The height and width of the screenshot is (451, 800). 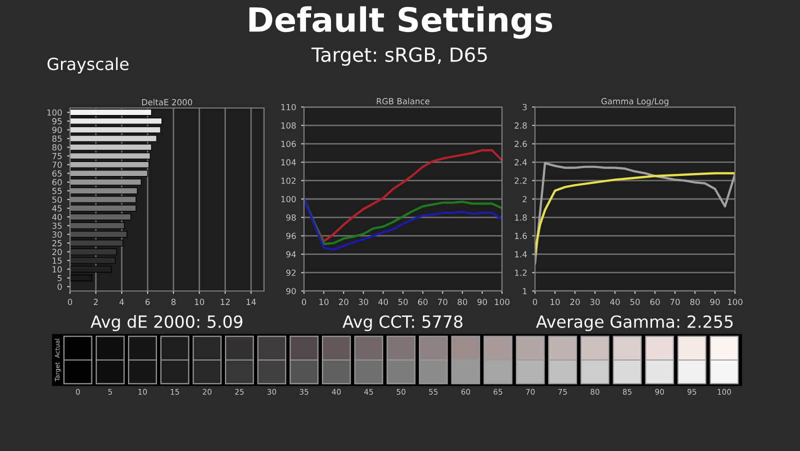 What do you see at coordinates (524, 199) in the screenshot?
I see `y-tick-label: 2` at bounding box center [524, 199].